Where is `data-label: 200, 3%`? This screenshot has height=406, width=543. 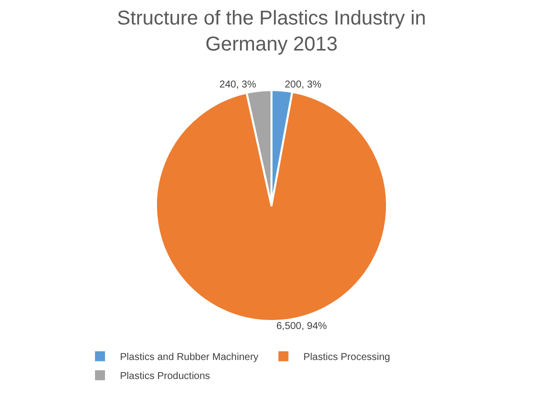 data-label: 200, 3% is located at coordinates (303, 85).